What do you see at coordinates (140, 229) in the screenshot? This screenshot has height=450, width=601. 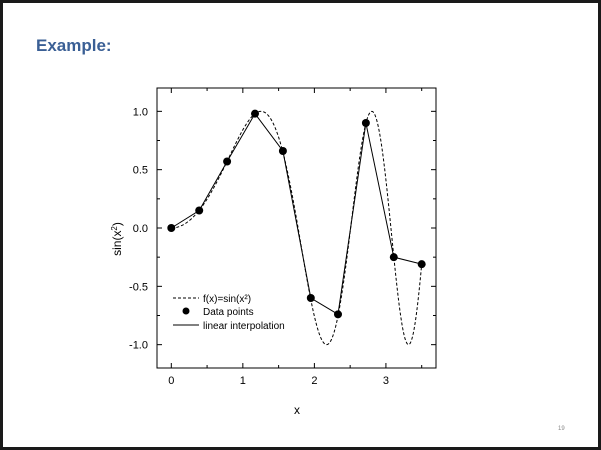 I see `y-tick-label: 0.0` at bounding box center [140, 229].